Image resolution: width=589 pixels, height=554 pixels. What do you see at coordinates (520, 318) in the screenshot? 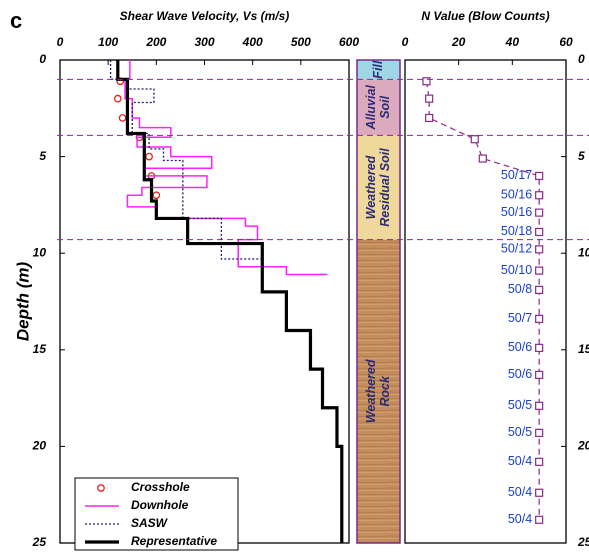
I see `value-label: 50/7` at bounding box center [520, 318].